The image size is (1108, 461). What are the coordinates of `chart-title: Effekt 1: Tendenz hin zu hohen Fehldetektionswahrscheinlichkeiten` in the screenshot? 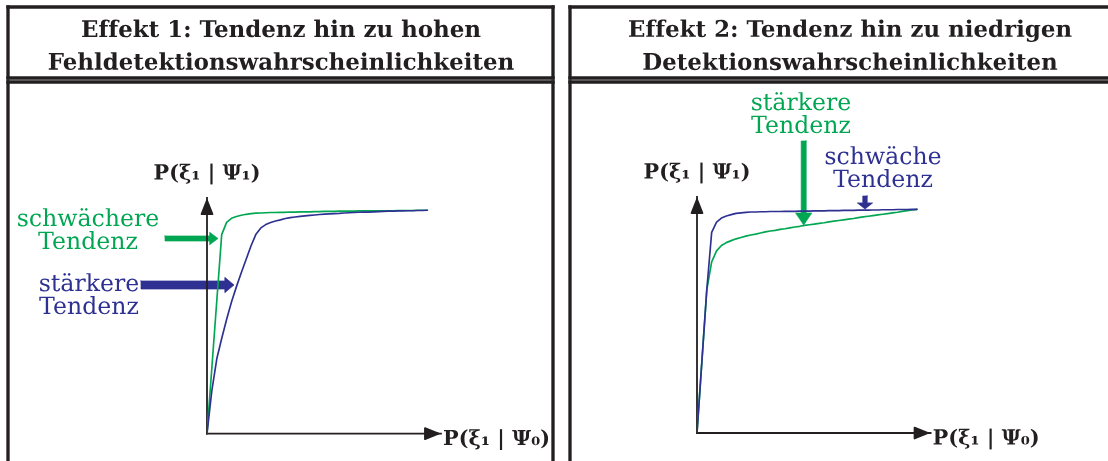 It's located at (281, 44).